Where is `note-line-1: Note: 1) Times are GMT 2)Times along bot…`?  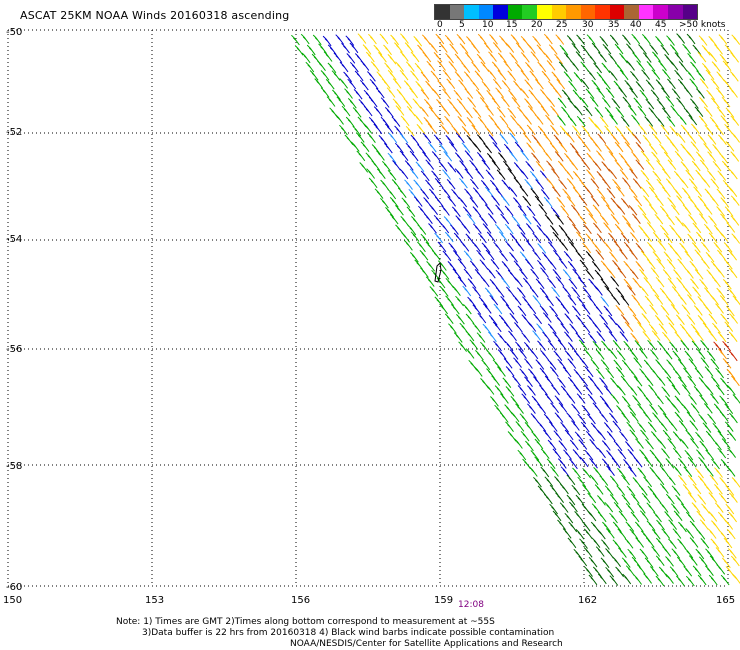 note-line-1: Note: 1) Times are GMT 2)Times along bot… is located at coordinates (305, 622).